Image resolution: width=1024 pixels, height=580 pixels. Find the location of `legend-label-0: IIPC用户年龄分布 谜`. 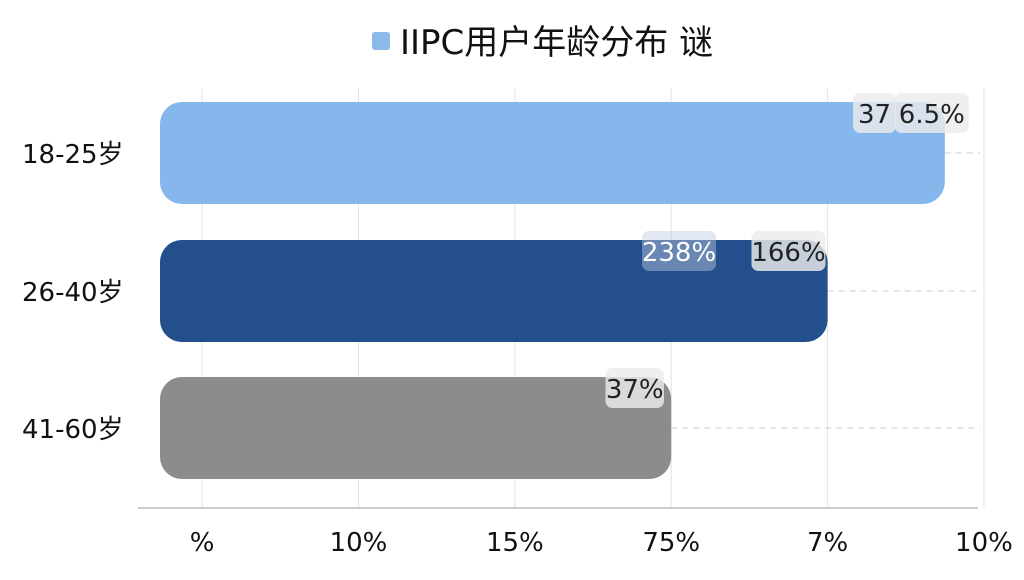

legend-label-0: IIPC用户年龄分布 谜 is located at coordinates (556, 43).